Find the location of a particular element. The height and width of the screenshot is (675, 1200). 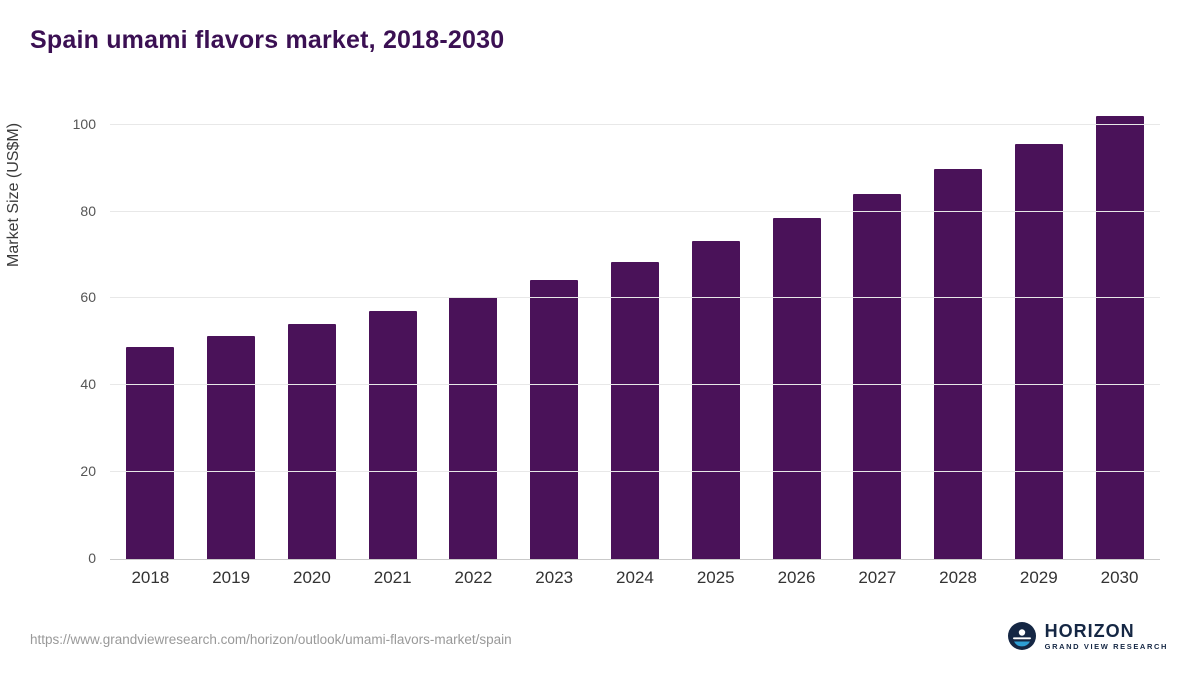

y-tick-label-40: 40 is located at coordinates (88, 384).